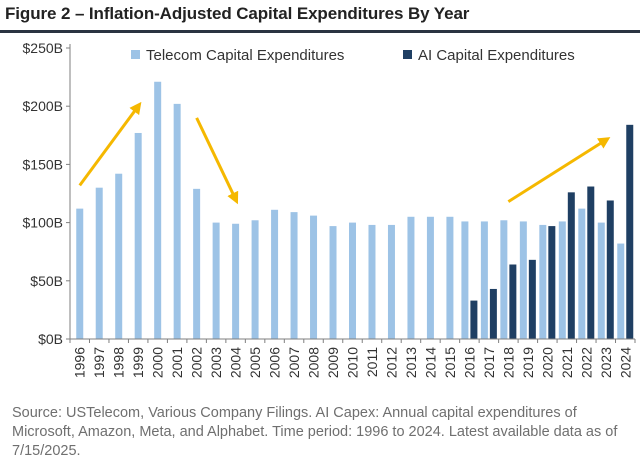 The height and width of the screenshot is (472, 640). What do you see at coordinates (197, 362) in the screenshot?
I see `x-tick-label: 2002` at bounding box center [197, 362].